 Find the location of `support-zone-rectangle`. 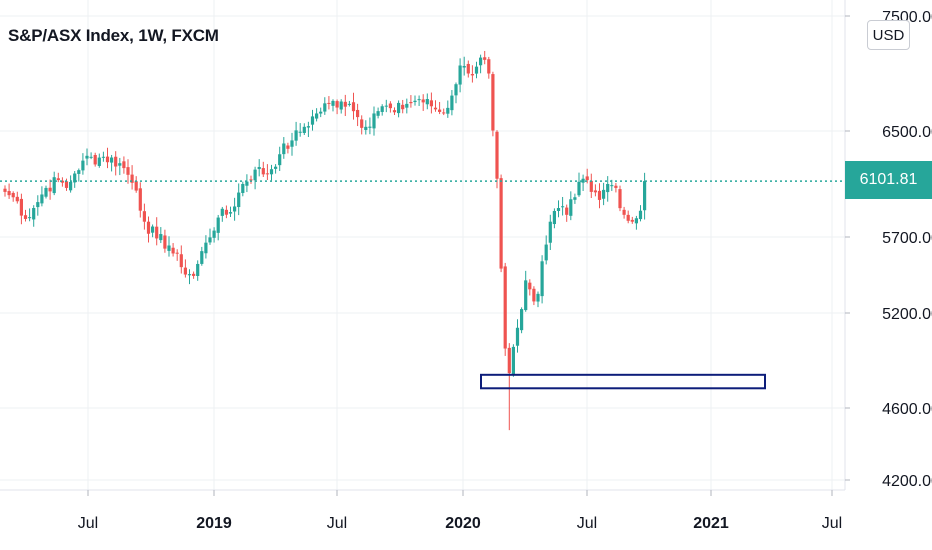

support-zone-rectangle is located at coordinates (623, 381).